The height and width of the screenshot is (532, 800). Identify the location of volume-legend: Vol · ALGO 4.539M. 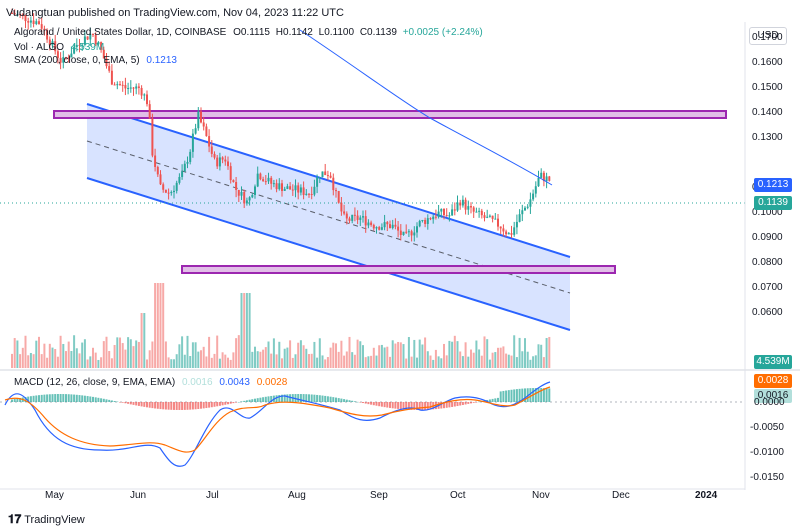
(59, 47).